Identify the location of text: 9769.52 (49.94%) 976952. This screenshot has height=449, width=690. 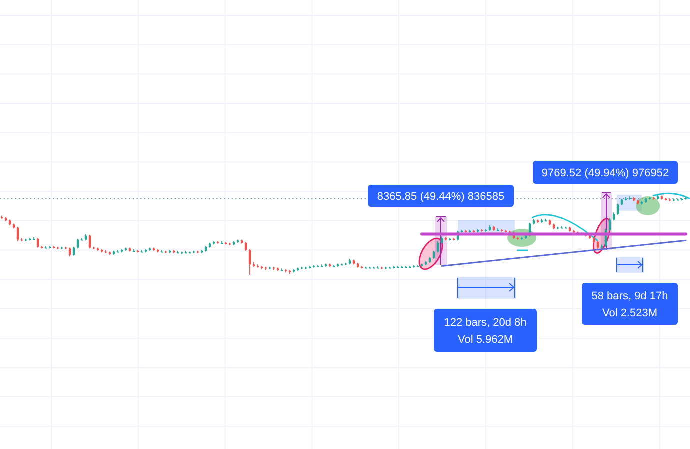
(606, 174).